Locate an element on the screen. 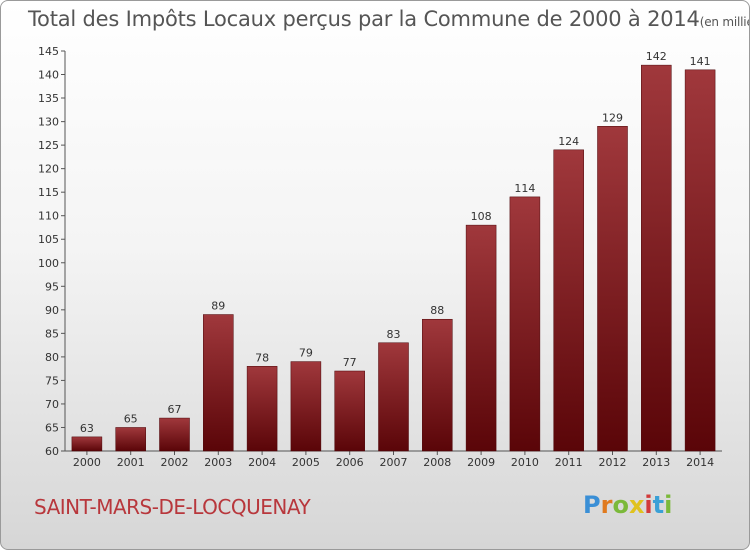 This screenshot has width=750, height=550. y-tick-label: 100 is located at coordinates (48, 263).